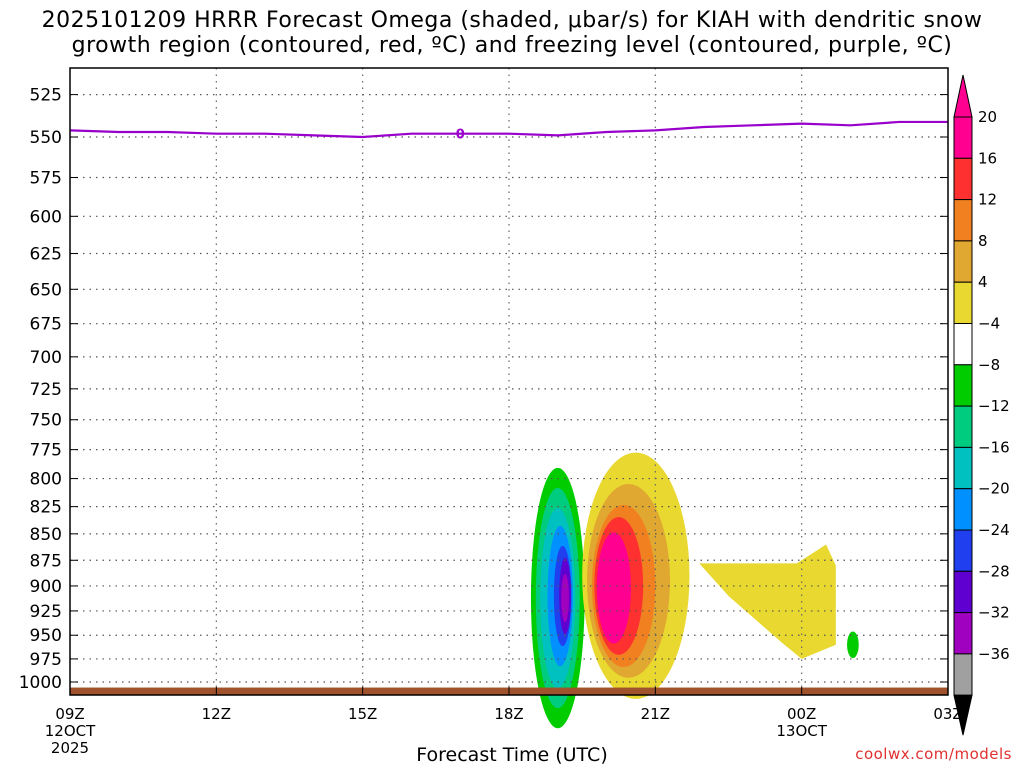  Describe the element at coordinates (460, 135) in the screenshot. I see `freezing-level-label: 0` at that location.